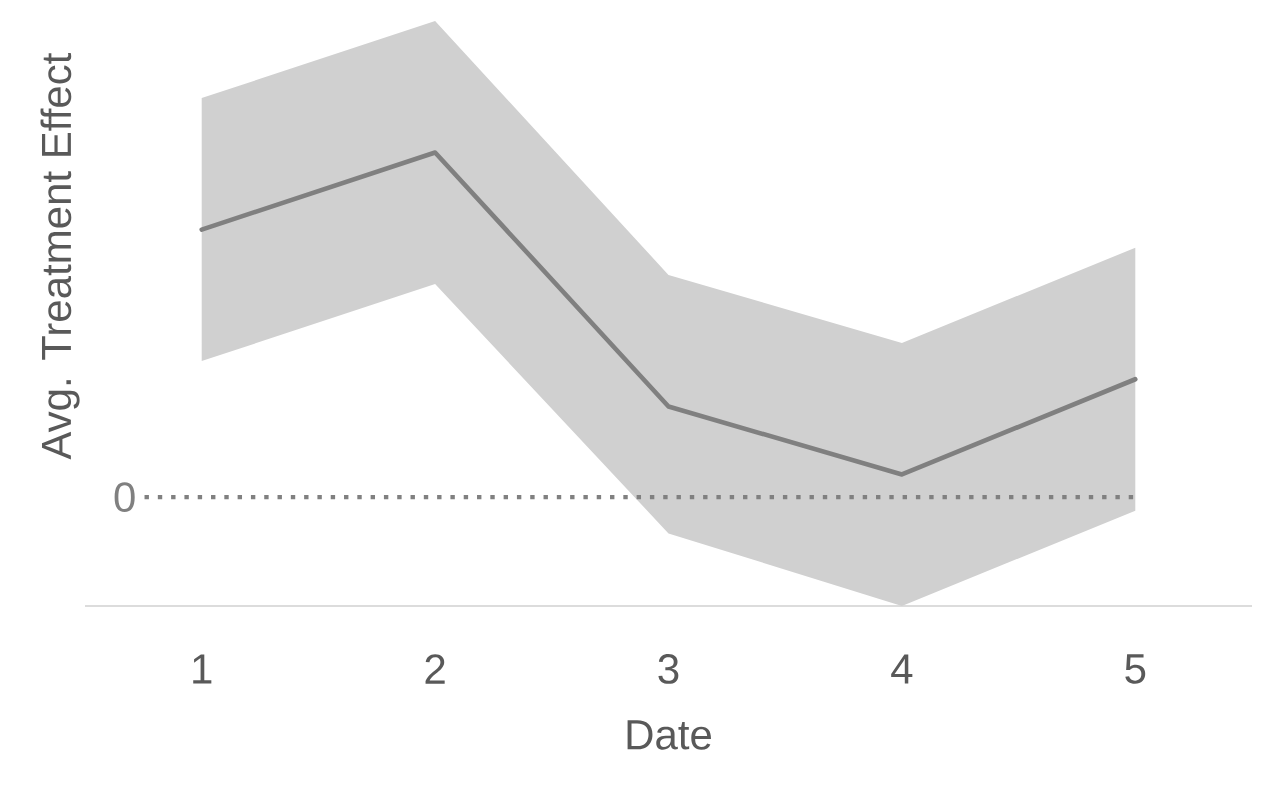 The image size is (1280, 800). I want to click on x-tick-label: 4, so click(902, 669).